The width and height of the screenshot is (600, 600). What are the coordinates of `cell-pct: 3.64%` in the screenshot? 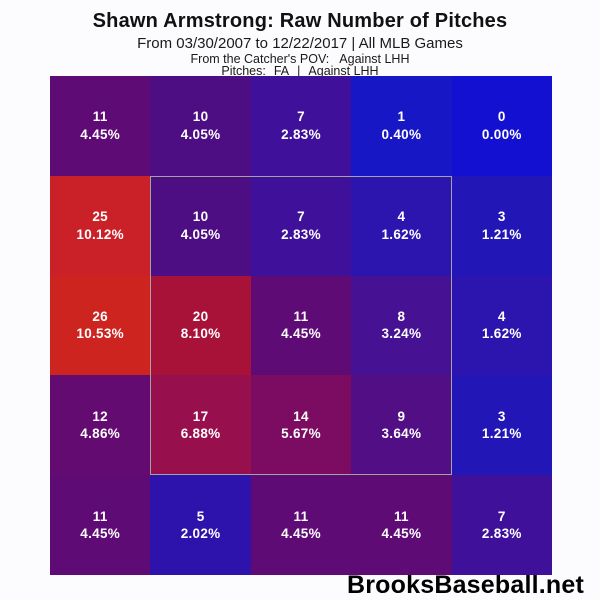 It's located at (401, 434).